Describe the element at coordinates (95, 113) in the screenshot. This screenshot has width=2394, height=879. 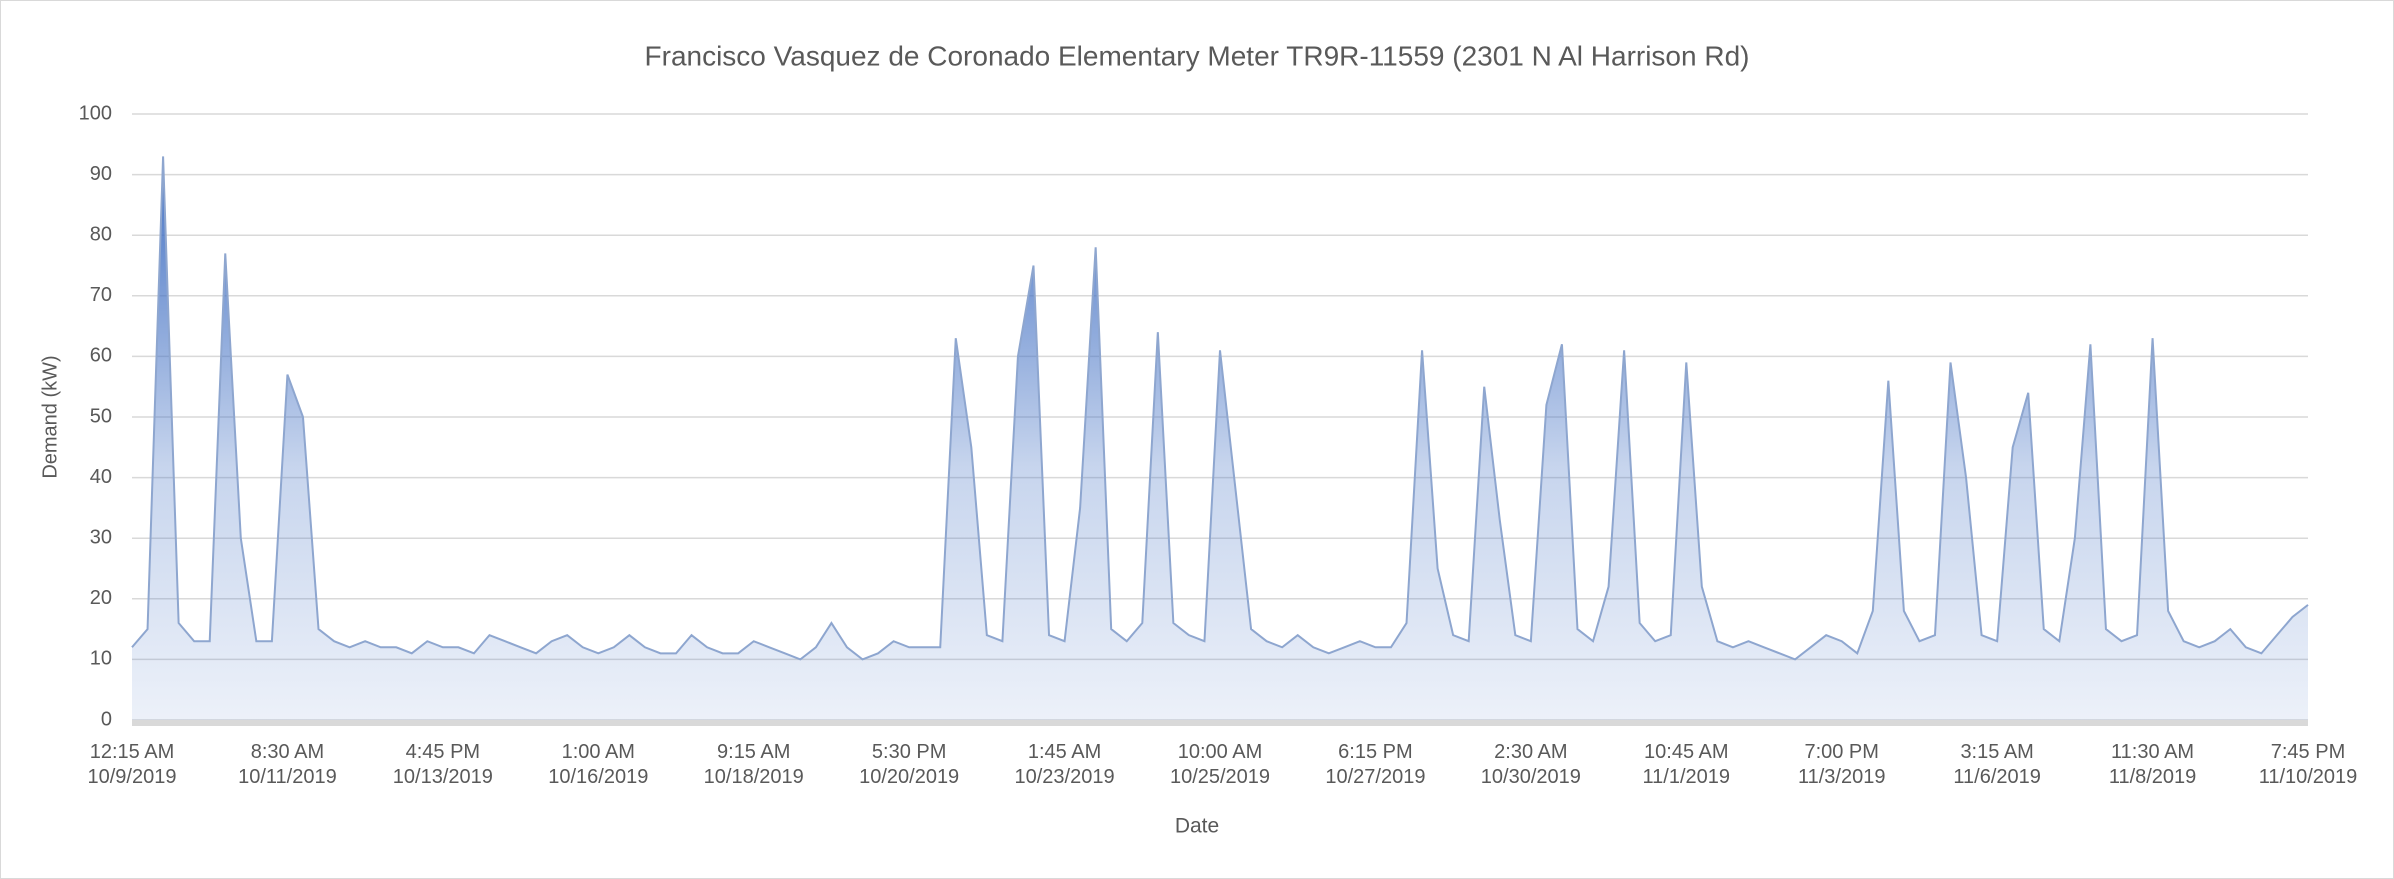
I see `y-tick-label: 100` at that location.